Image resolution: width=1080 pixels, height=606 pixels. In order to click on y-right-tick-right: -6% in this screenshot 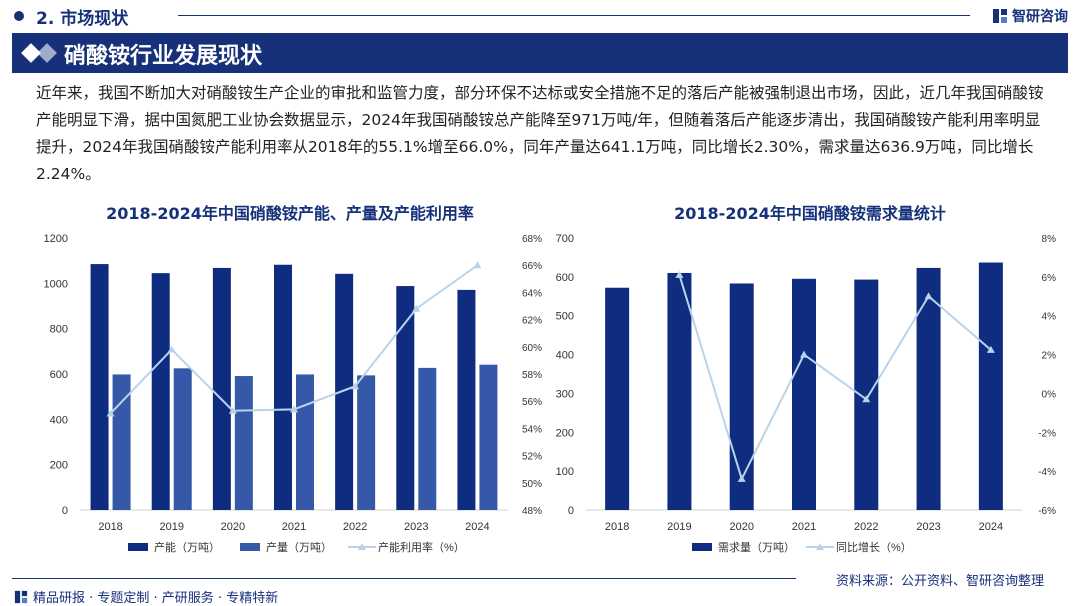, I will do `click(1047, 511)`.